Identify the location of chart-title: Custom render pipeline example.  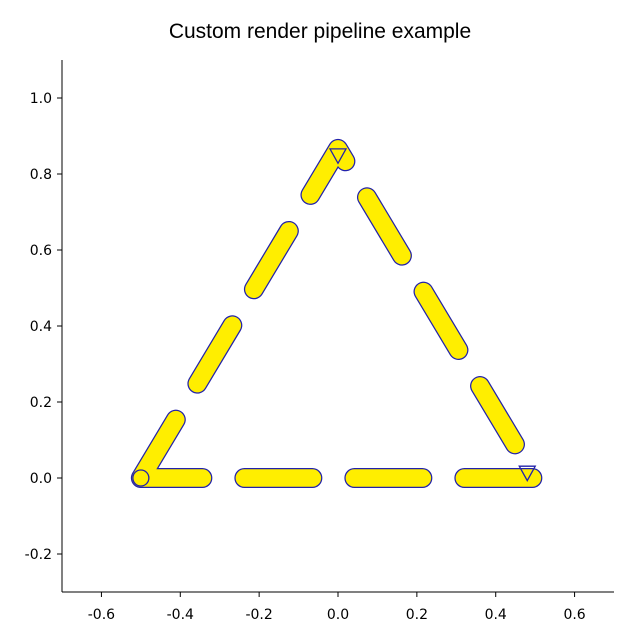
(320, 31).